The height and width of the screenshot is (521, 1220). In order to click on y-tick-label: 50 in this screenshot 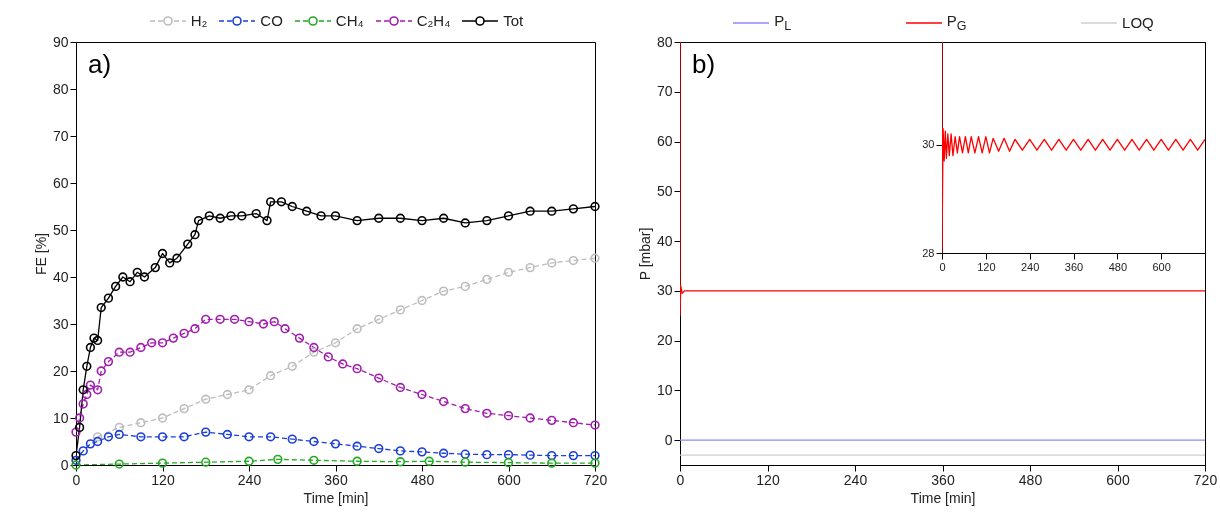, I will do `click(664, 190)`.